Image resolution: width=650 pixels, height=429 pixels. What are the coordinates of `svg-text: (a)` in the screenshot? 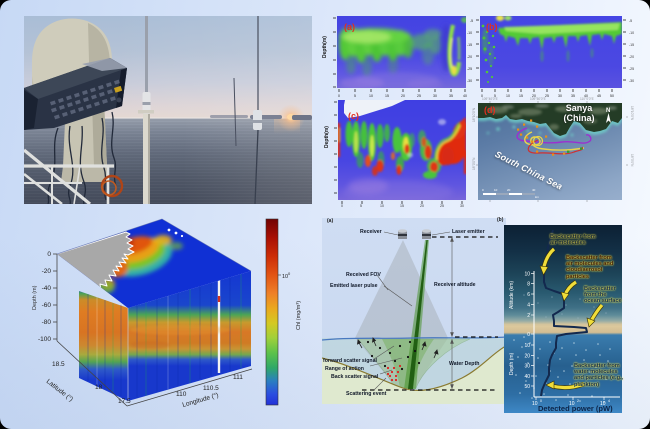 It's located at (349, 27).